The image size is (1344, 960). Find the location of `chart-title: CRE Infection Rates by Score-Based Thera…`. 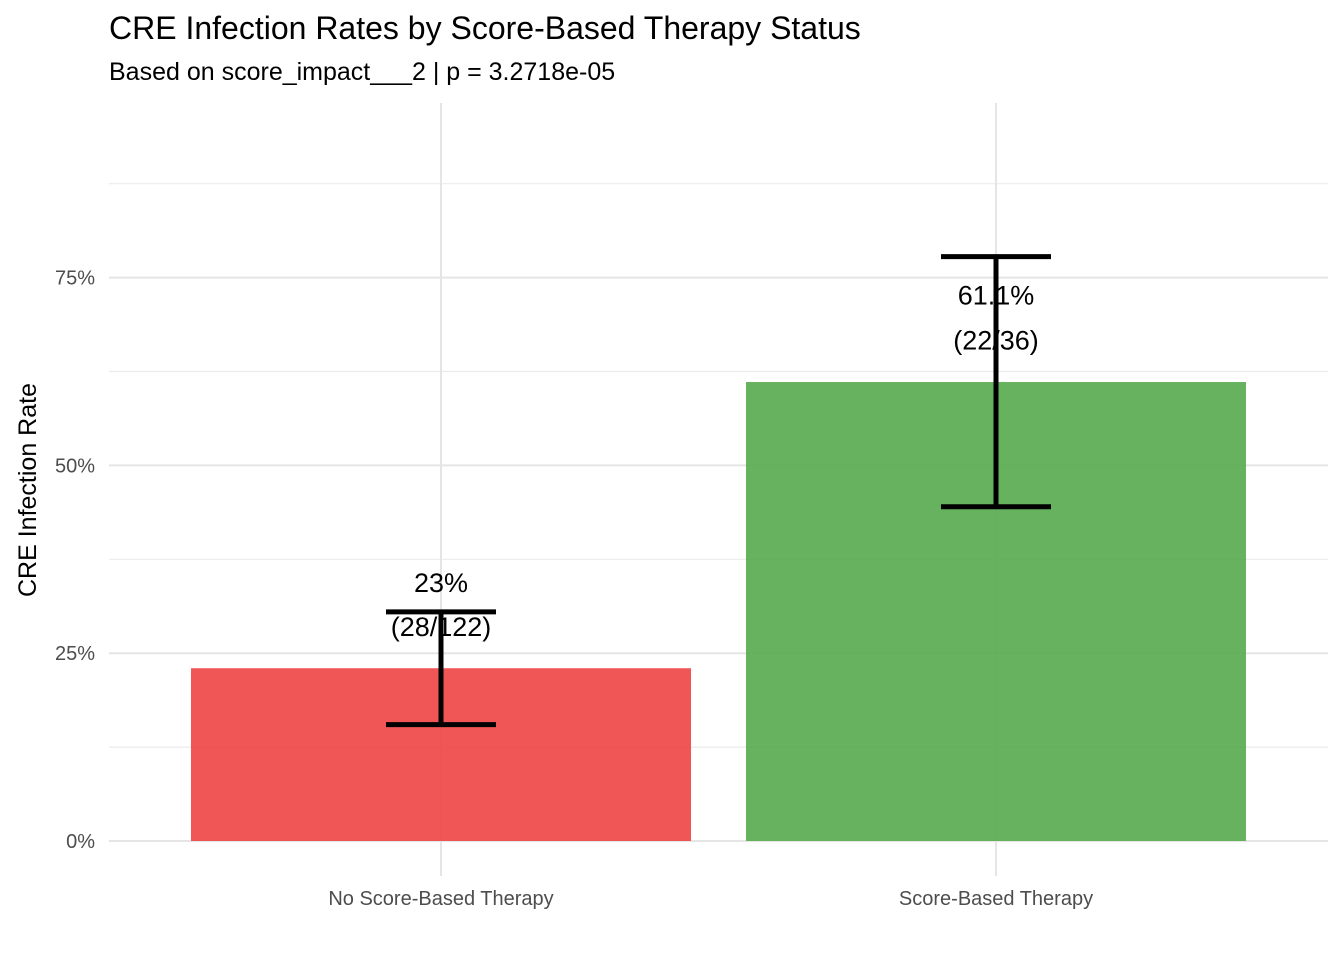

chart-title: CRE Infection Rates by Score-Based Thera… is located at coordinates (485, 28).